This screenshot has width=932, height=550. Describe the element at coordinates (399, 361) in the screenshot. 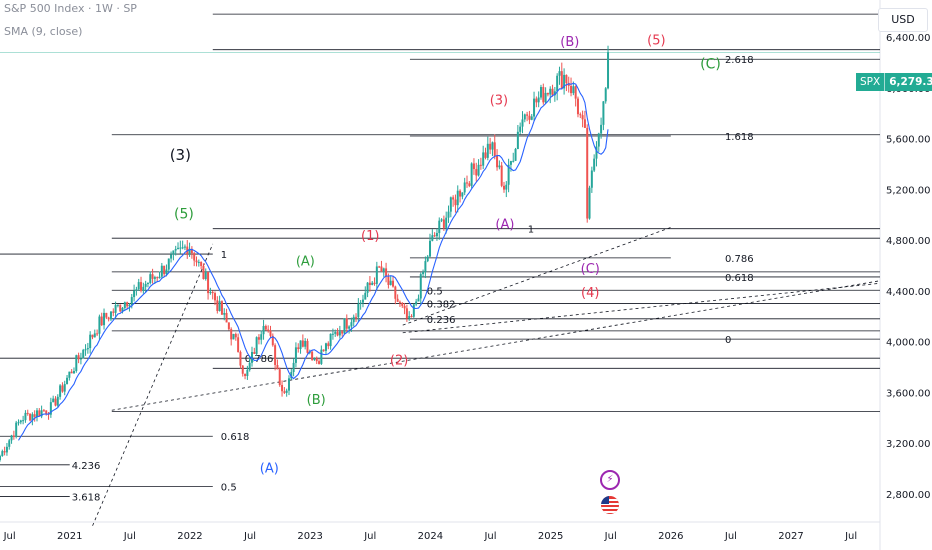

I see `elliott-wave-label: (2)` at that location.